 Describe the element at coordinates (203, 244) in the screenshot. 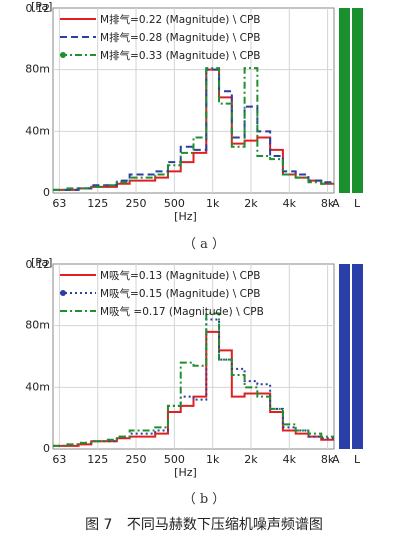

I see `subfigure-caption-a: （ a ）` at that location.